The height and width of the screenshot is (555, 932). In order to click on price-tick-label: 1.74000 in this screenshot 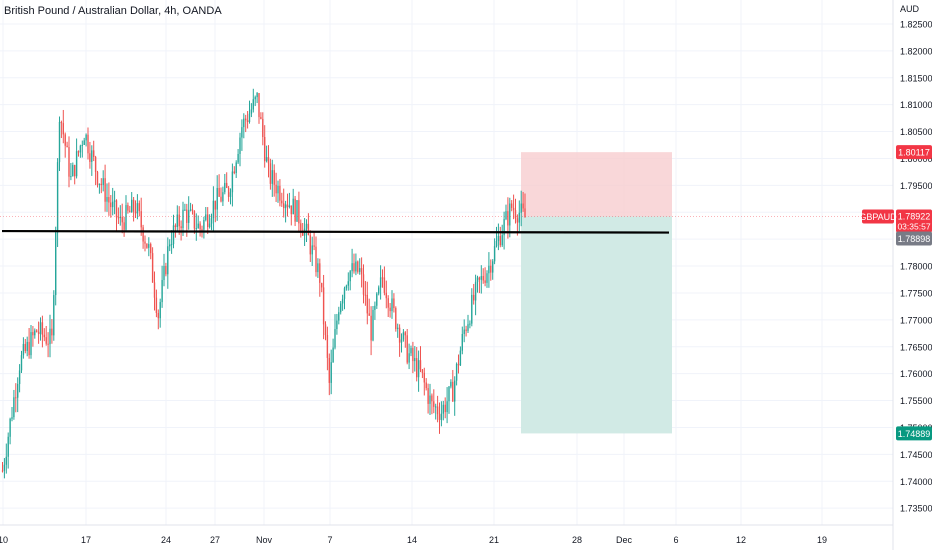, I will do `click(916, 482)`.